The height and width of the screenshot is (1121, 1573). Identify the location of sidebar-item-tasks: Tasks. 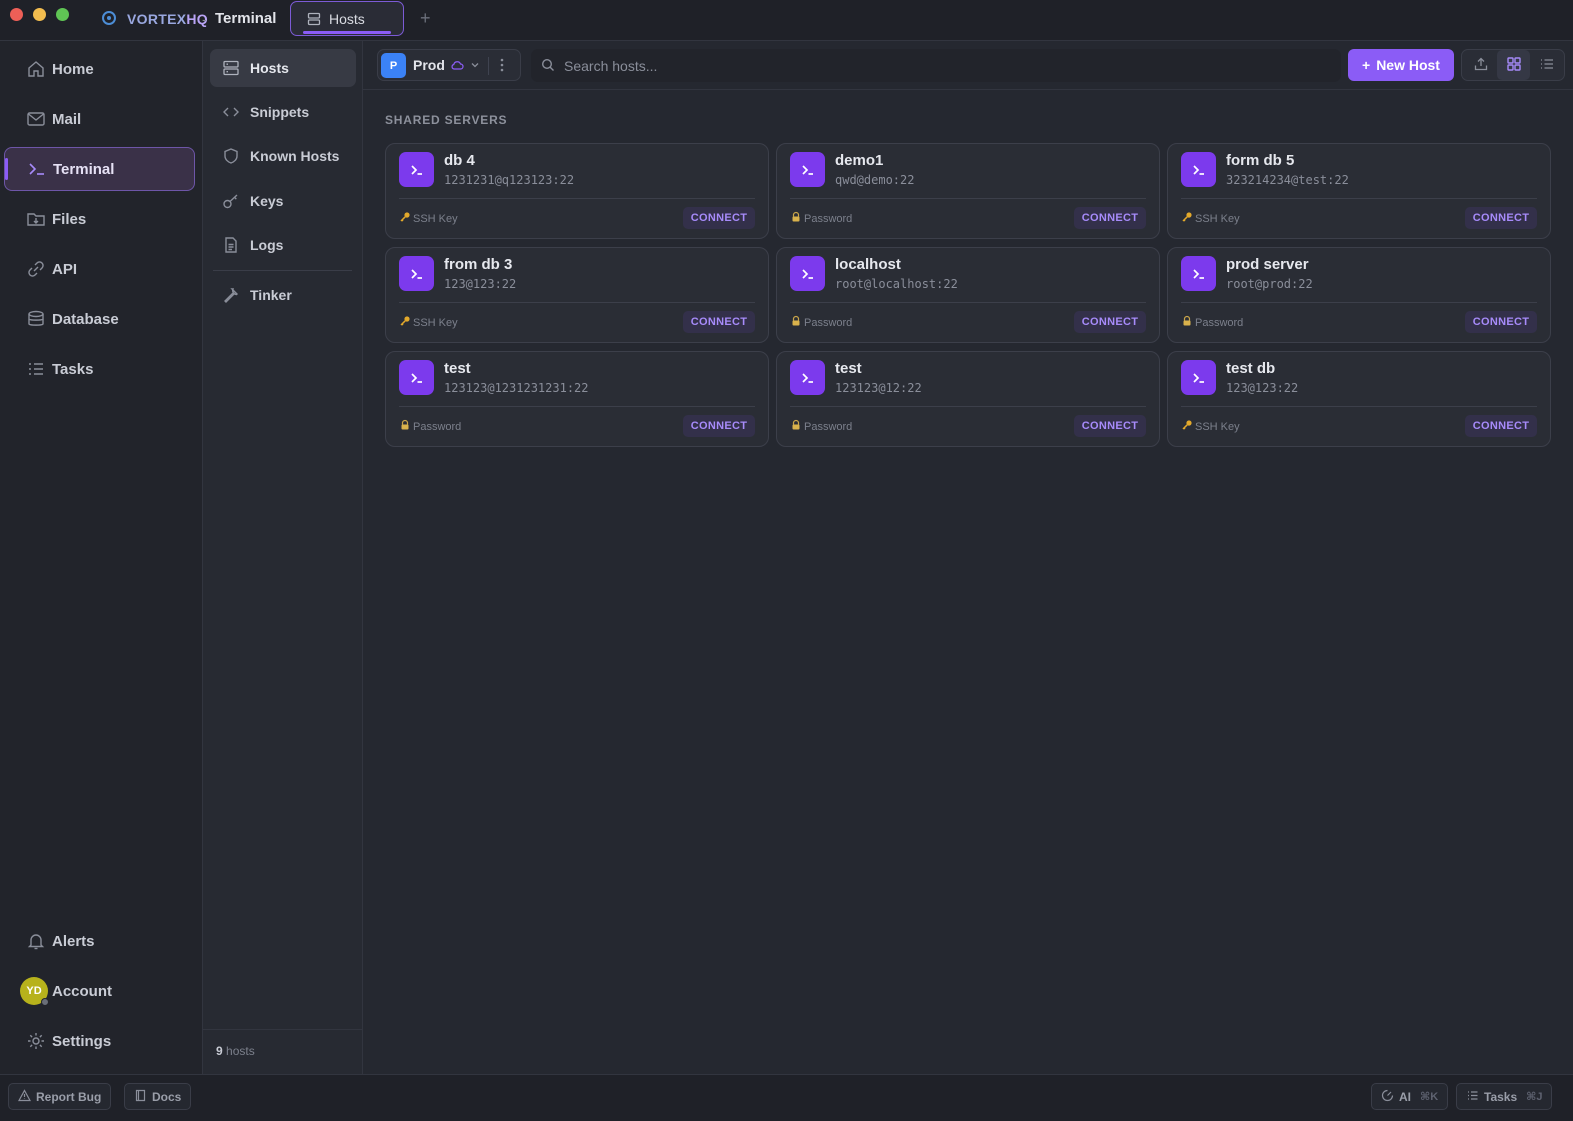
(99, 369).